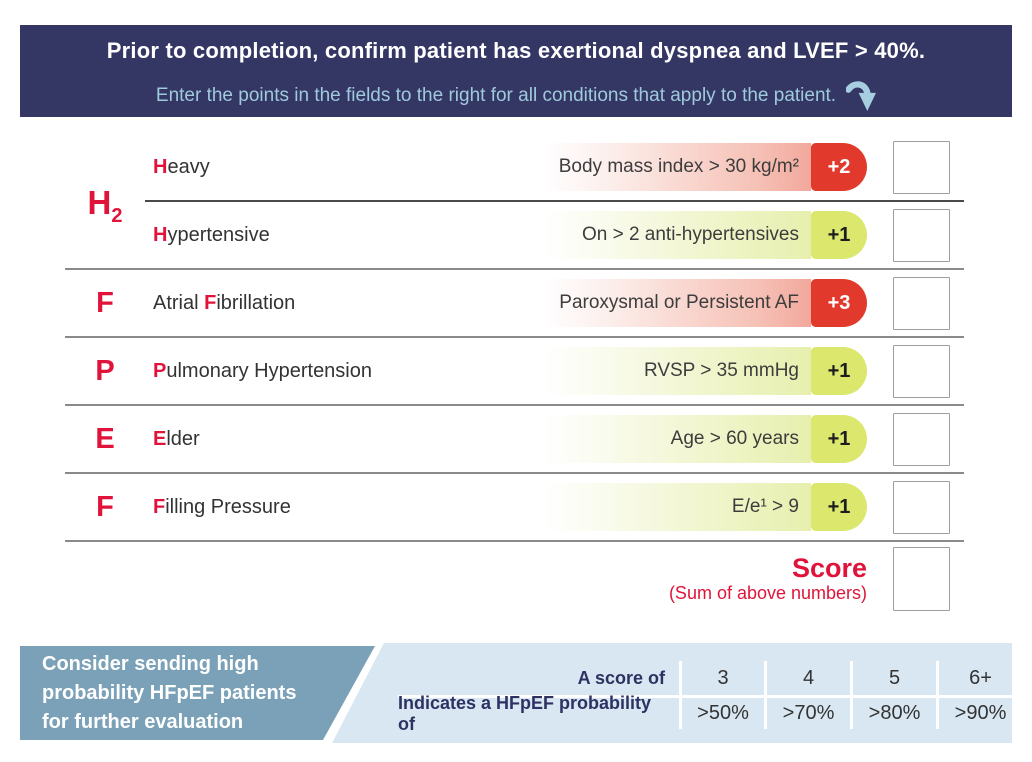 The image size is (1032, 762). Describe the element at coordinates (224, 302) in the screenshot. I see `condition-name: Atrial Fibrillation` at that location.